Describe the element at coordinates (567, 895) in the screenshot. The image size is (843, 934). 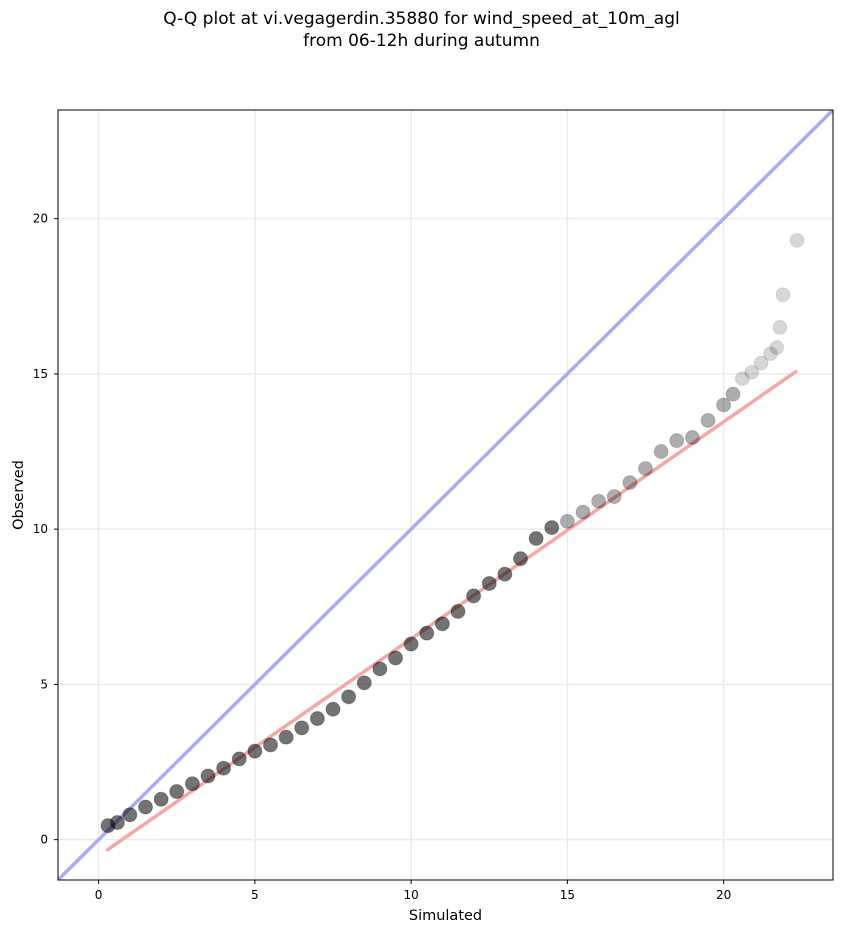
I see `x-tick-label-3: 15` at that location.